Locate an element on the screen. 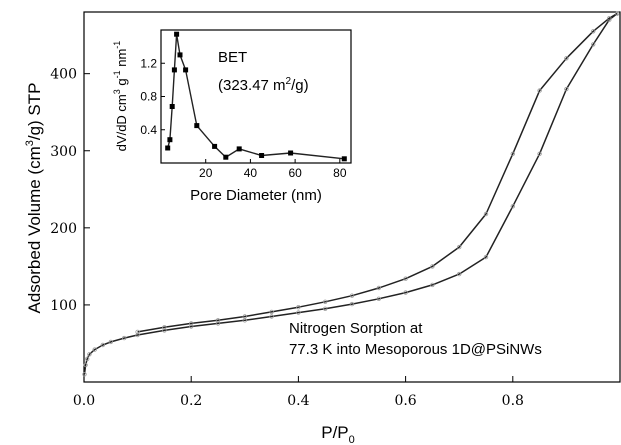 The width and height of the screenshot is (621, 445). inset-x-axis-label: Pore Diameter (nm) is located at coordinates (256, 195).